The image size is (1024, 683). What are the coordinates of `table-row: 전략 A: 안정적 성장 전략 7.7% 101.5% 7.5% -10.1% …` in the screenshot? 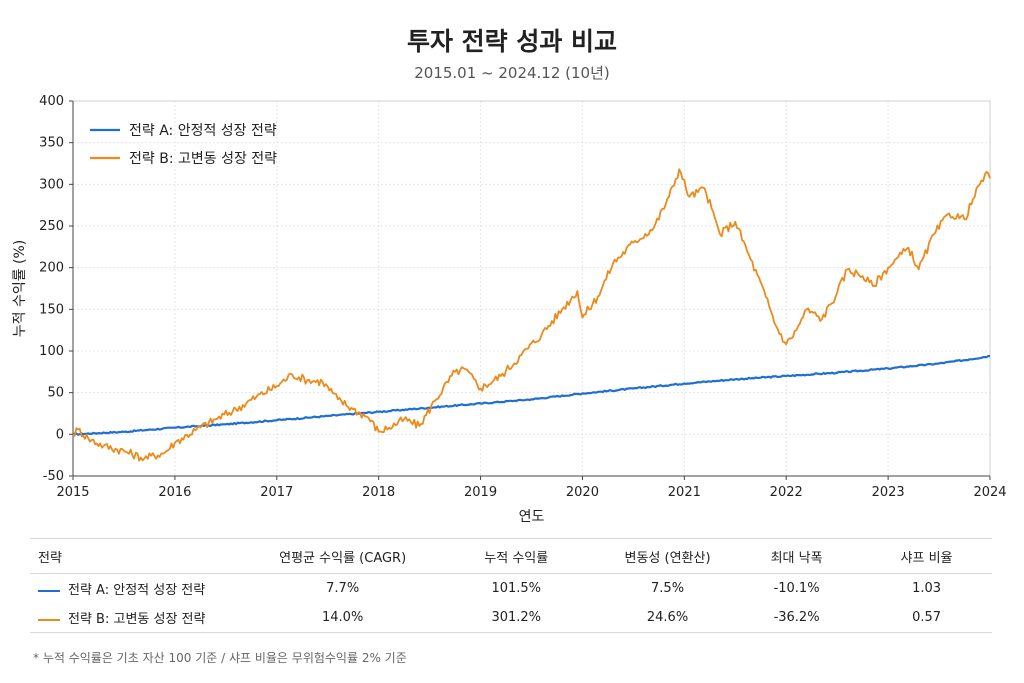 It's located at (511, 589).